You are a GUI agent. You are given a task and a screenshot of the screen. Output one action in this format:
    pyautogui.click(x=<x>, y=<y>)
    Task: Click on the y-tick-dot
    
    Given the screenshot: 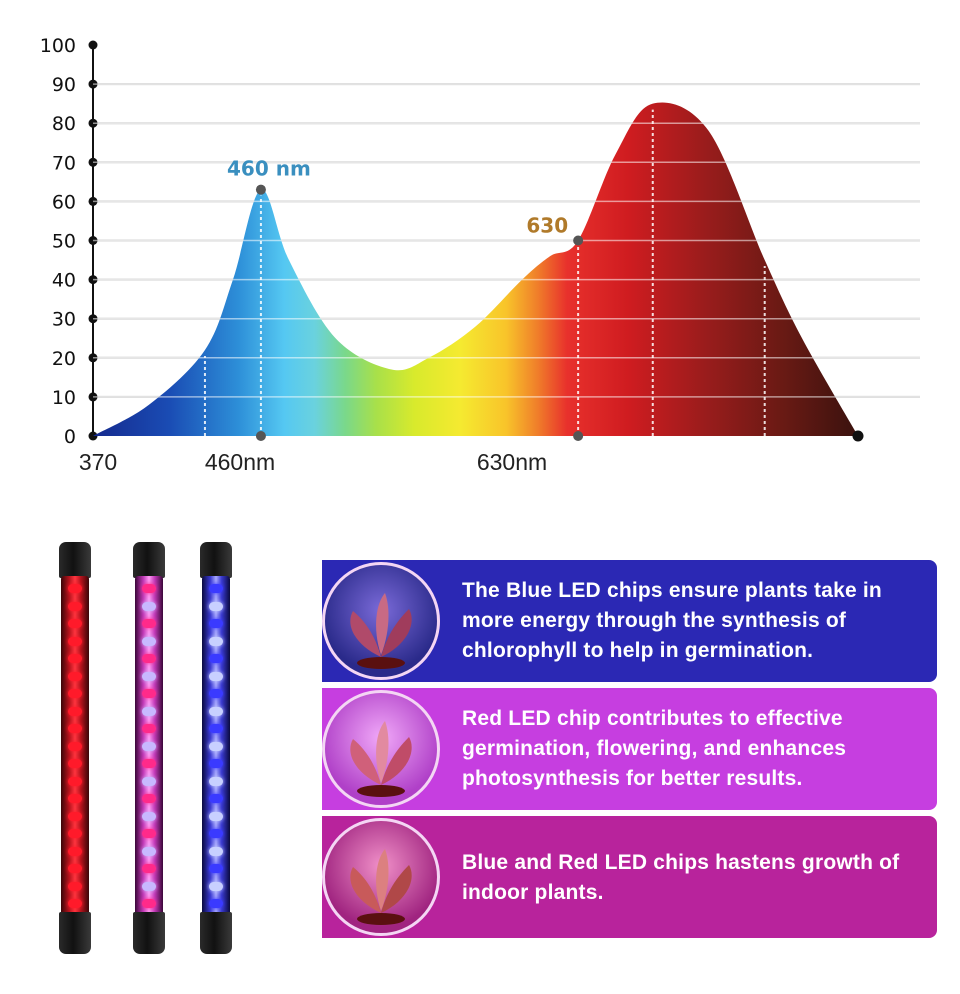 What is the action you would take?
    pyautogui.click(x=93, y=45)
    